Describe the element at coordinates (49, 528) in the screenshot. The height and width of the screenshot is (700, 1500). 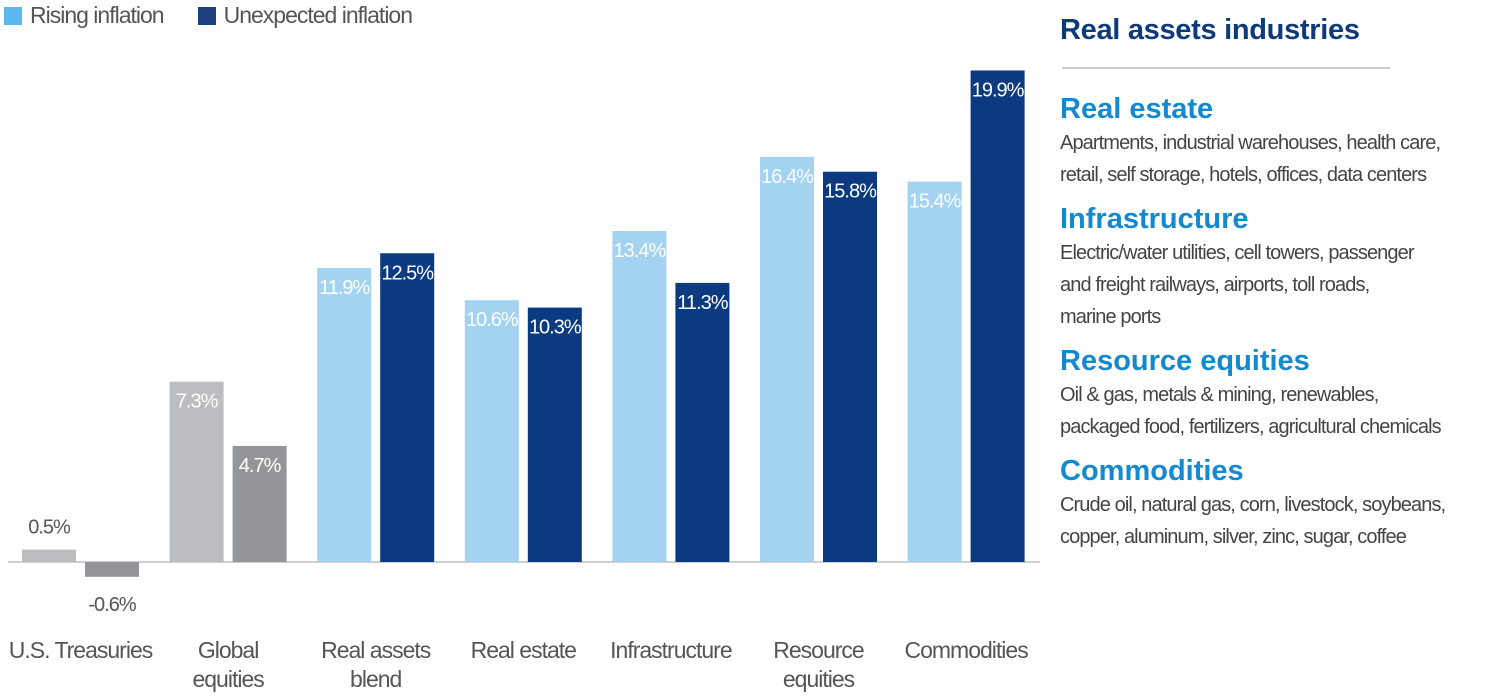
I see `data-label: 0.5%` at that location.